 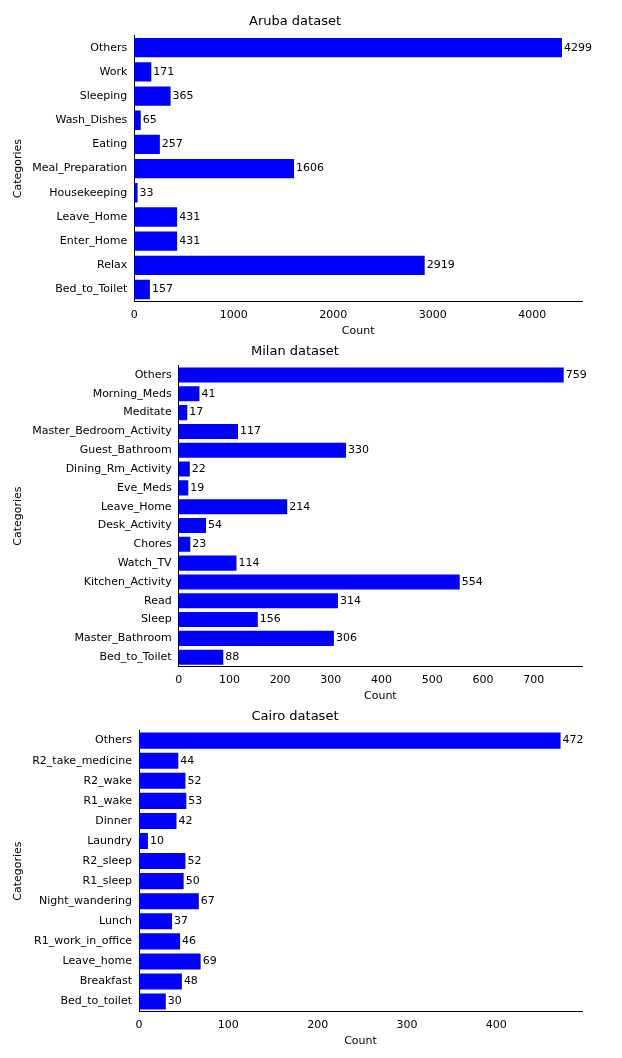 I want to click on data-label: 330, so click(x=359, y=450).